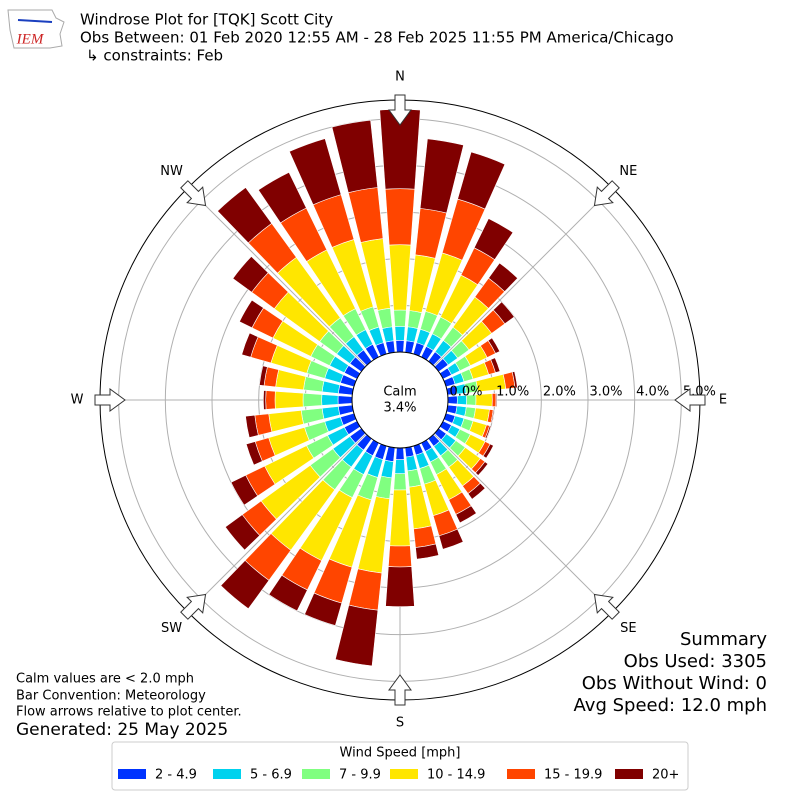  What do you see at coordinates (122, 730) in the screenshot?
I see `generated: Generated: 25 May 2025` at bounding box center [122, 730].